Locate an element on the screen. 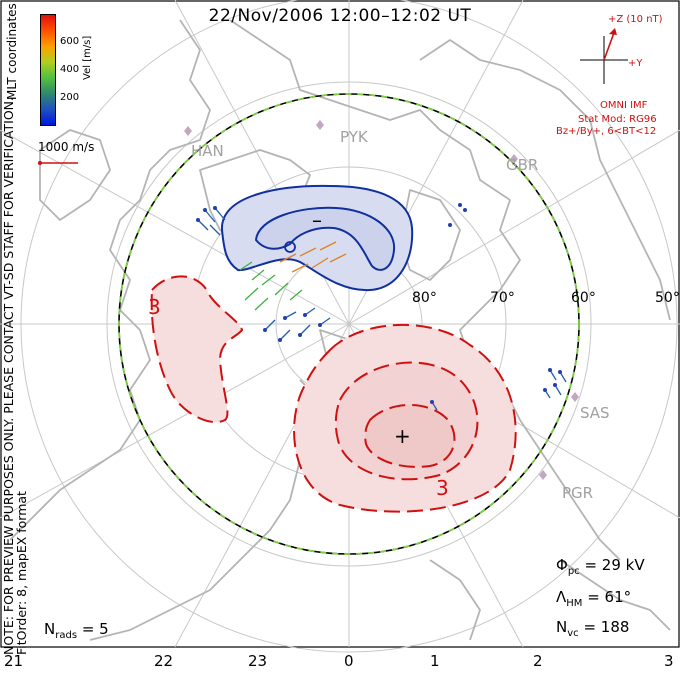 The image size is (680, 674). fit-order-line: FitOrder: 8, mapEX format is located at coordinates (21, 573).